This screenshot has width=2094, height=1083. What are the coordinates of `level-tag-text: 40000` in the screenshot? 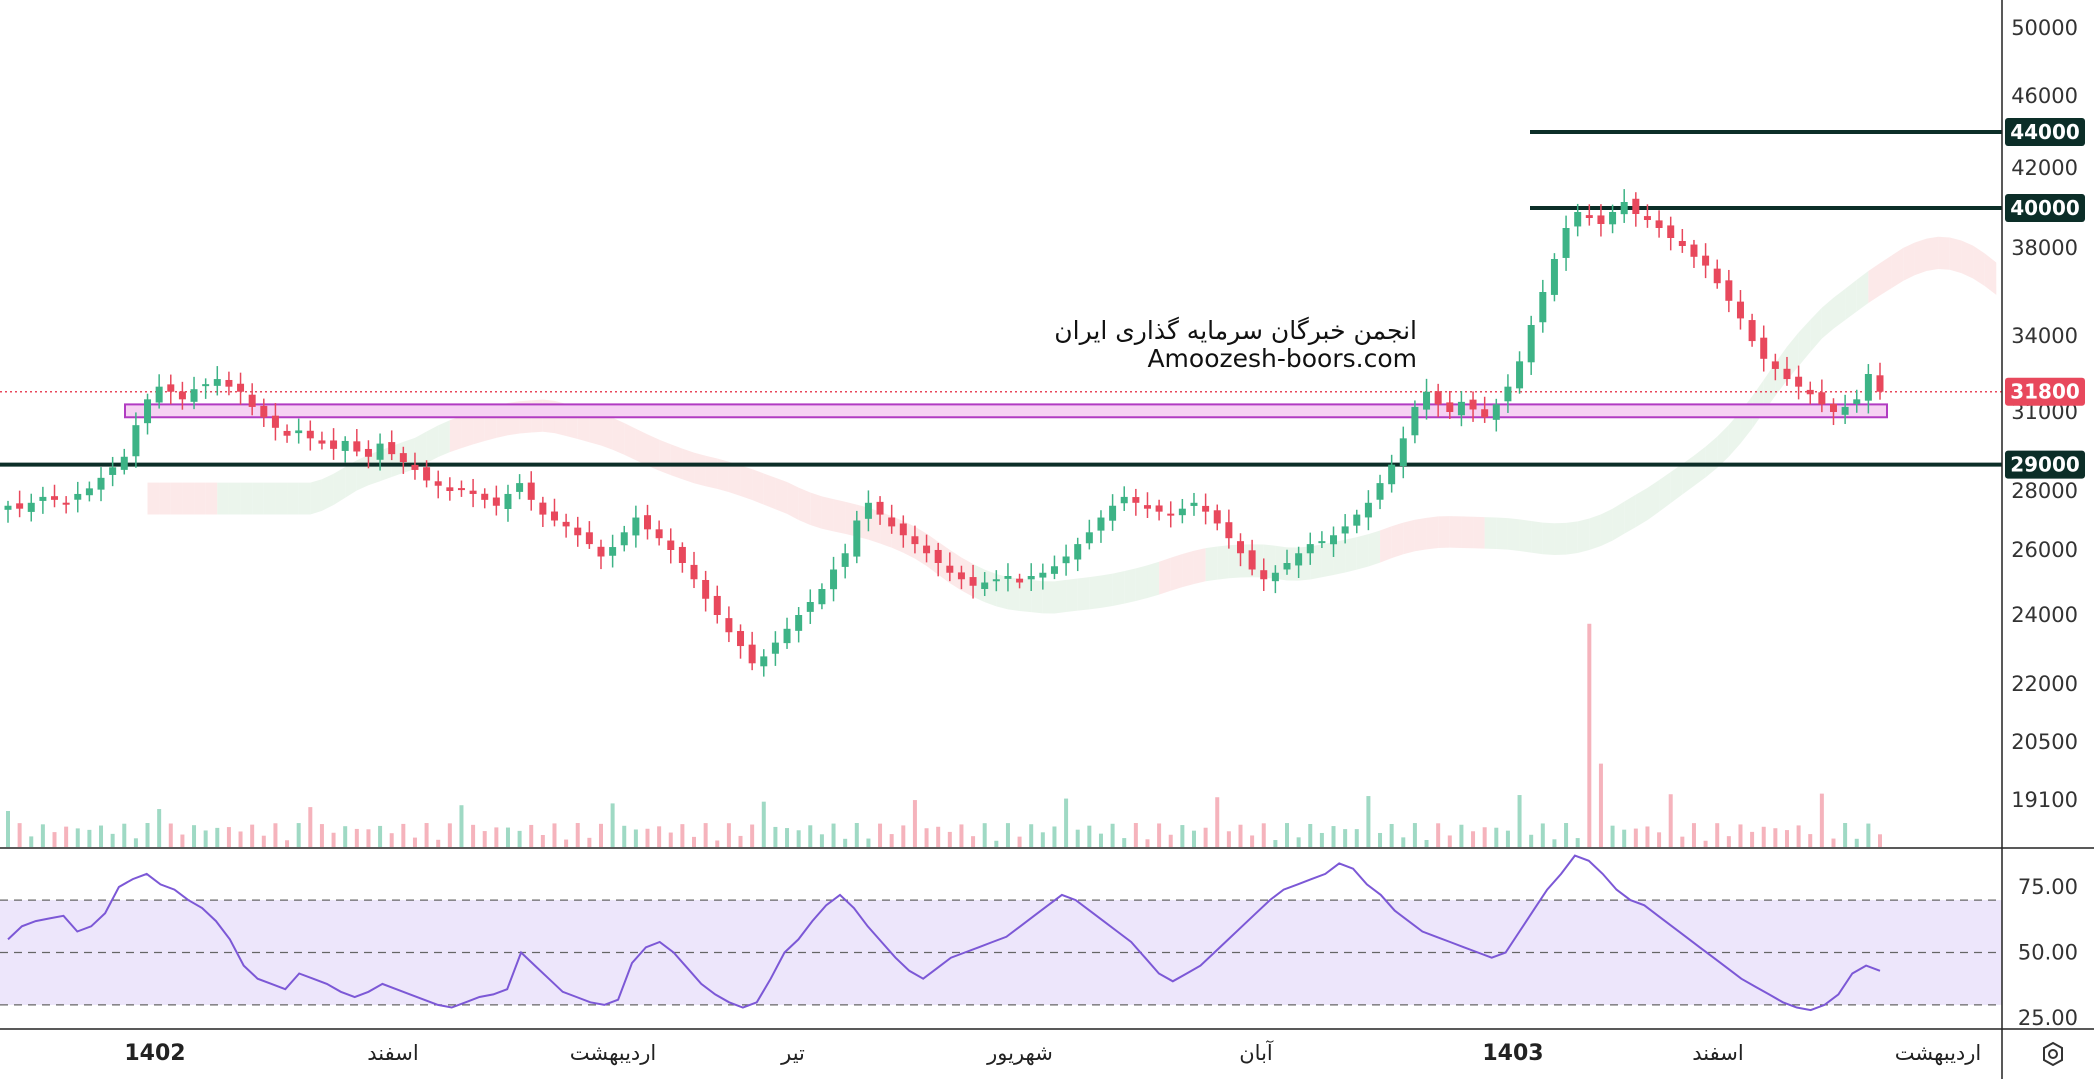 It's located at (2045, 208).